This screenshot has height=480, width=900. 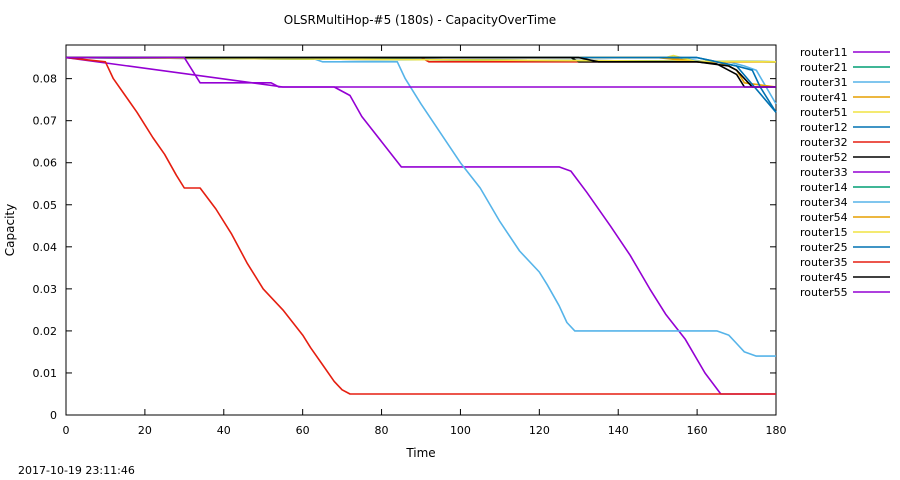 What do you see at coordinates (824, 142) in the screenshot?
I see `legend-label: router32` at bounding box center [824, 142].